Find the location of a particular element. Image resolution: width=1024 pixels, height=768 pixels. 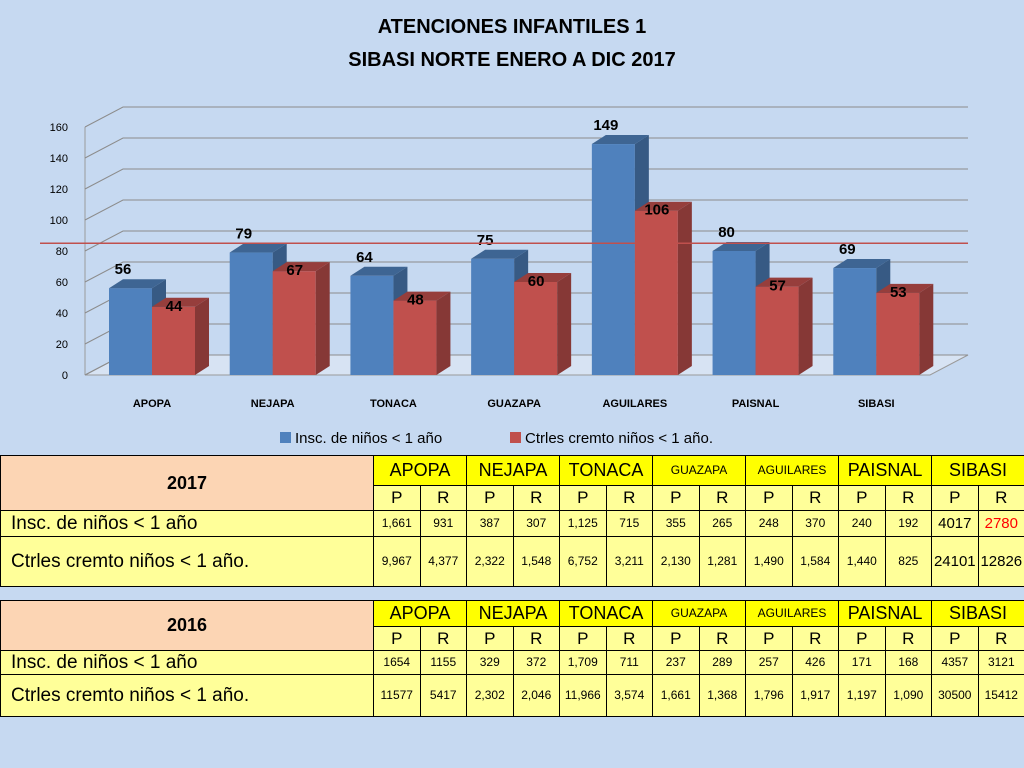

value-cell: 2780 is located at coordinates (1000, 523).